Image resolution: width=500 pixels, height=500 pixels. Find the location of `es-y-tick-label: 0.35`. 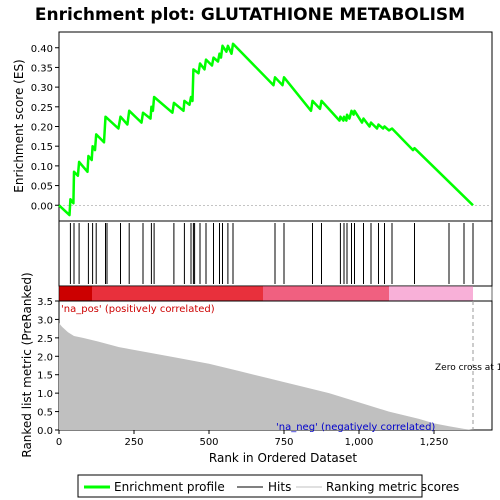

es-y-tick-label: 0.35 is located at coordinates (42, 68).